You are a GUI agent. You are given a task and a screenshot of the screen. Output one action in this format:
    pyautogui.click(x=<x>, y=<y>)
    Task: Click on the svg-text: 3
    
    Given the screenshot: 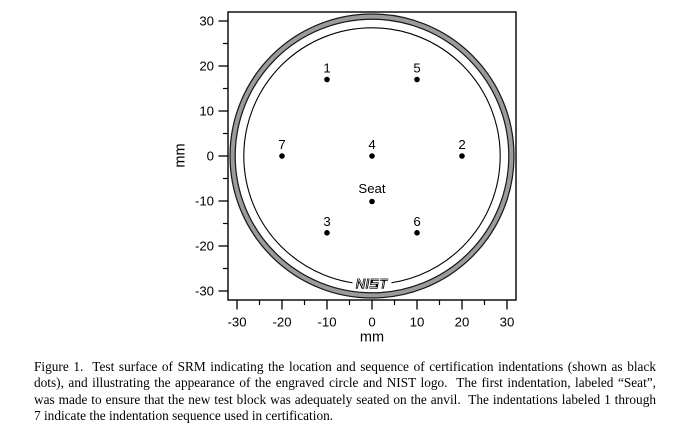 What is the action you would take?
    pyautogui.click(x=326, y=221)
    